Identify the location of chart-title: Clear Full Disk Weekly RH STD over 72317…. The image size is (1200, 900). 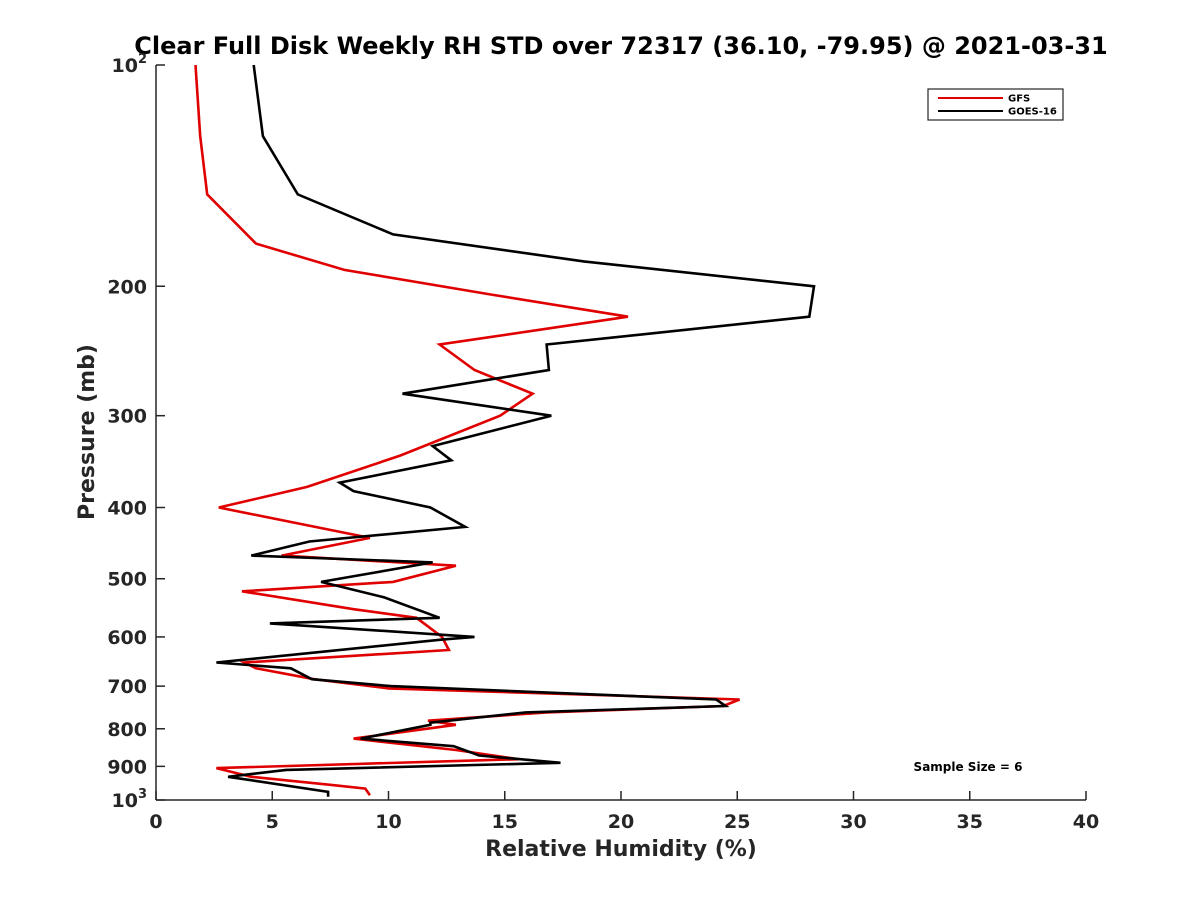
(620, 46).